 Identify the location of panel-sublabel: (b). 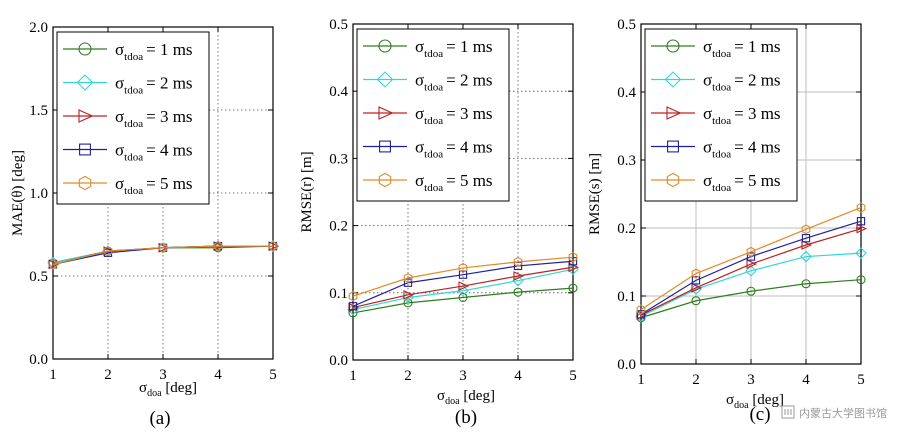
(466, 417).